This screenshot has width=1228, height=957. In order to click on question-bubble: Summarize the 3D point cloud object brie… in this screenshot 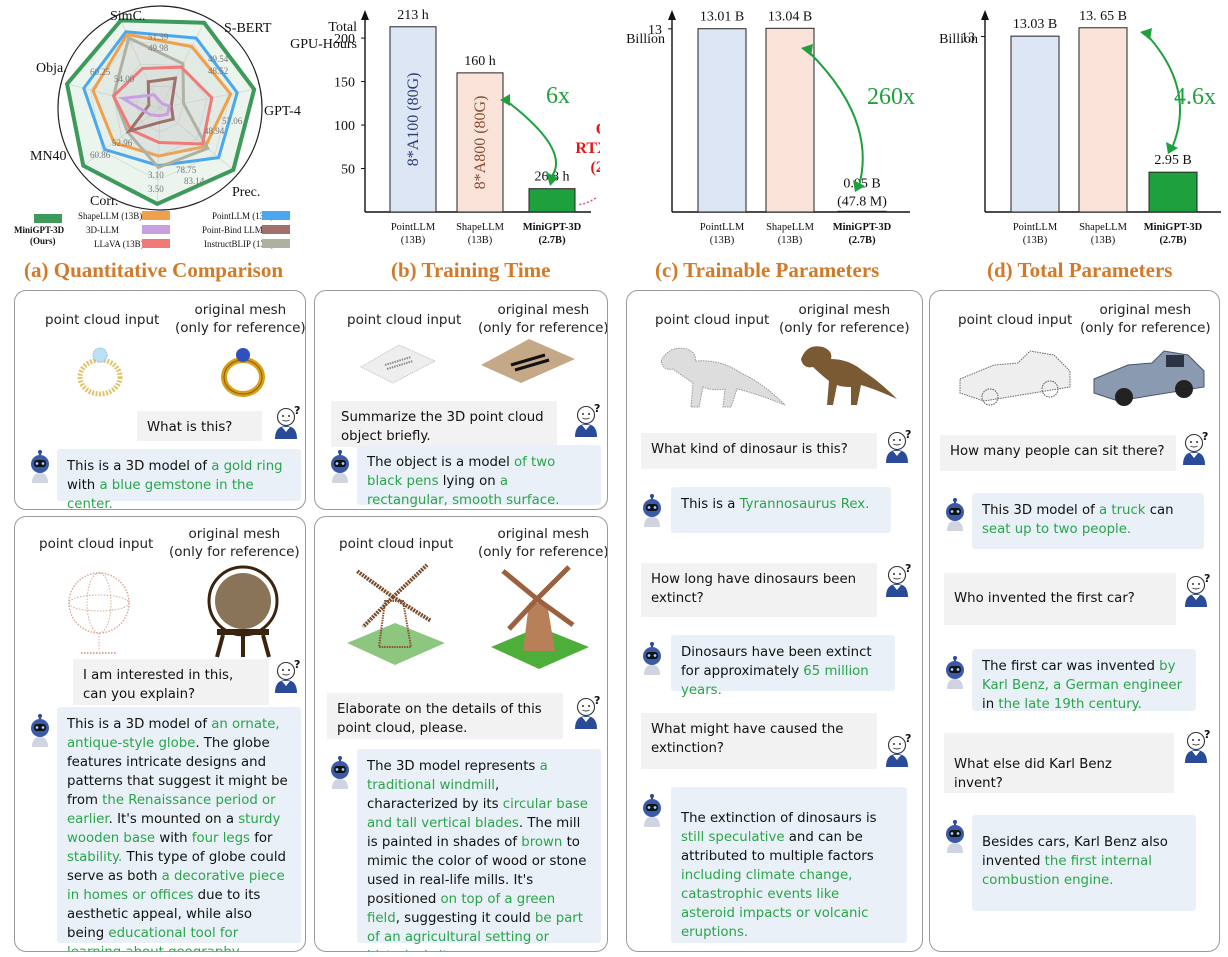, I will do `click(444, 424)`.